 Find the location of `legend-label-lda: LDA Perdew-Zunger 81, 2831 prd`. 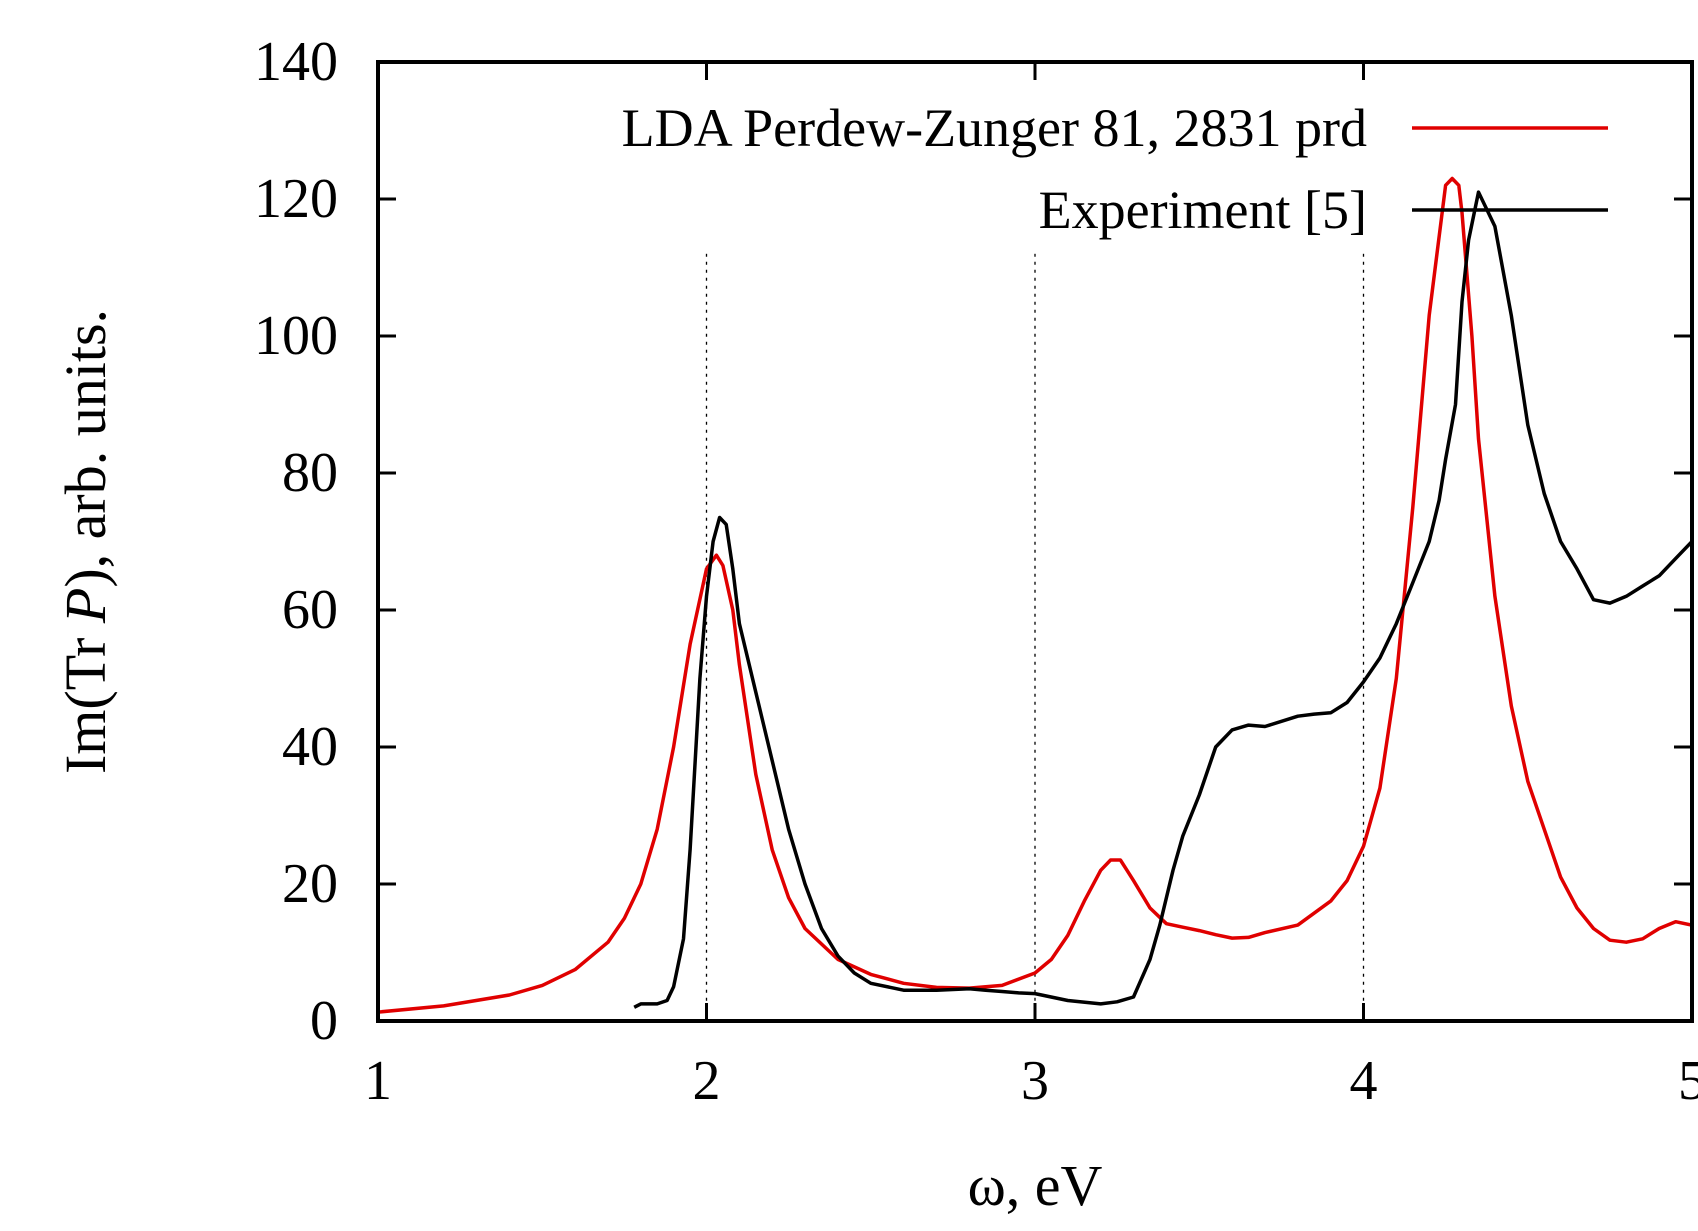

legend-label-lda: LDA Perdew-Zunger 81, 2831 prd is located at coordinates (994, 128).